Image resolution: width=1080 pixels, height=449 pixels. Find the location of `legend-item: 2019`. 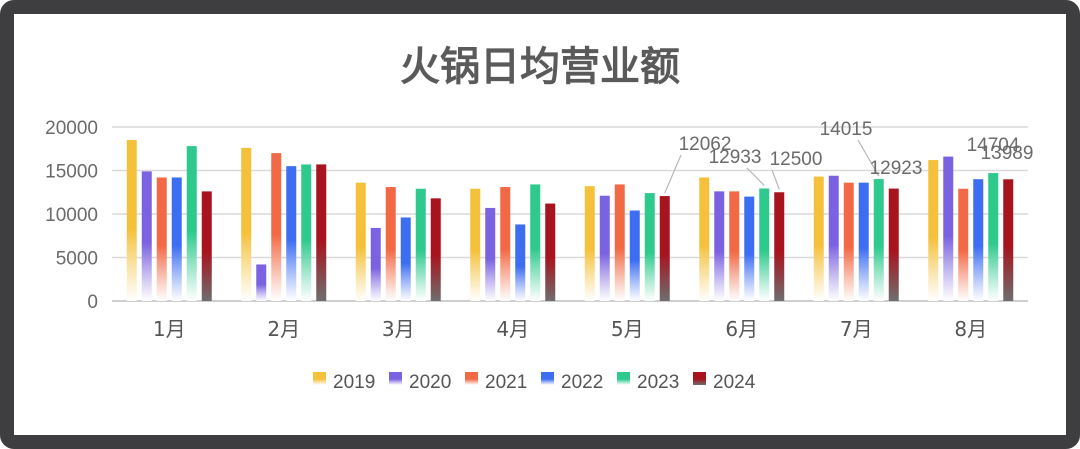

legend-item: 2019 is located at coordinates (344, 382).